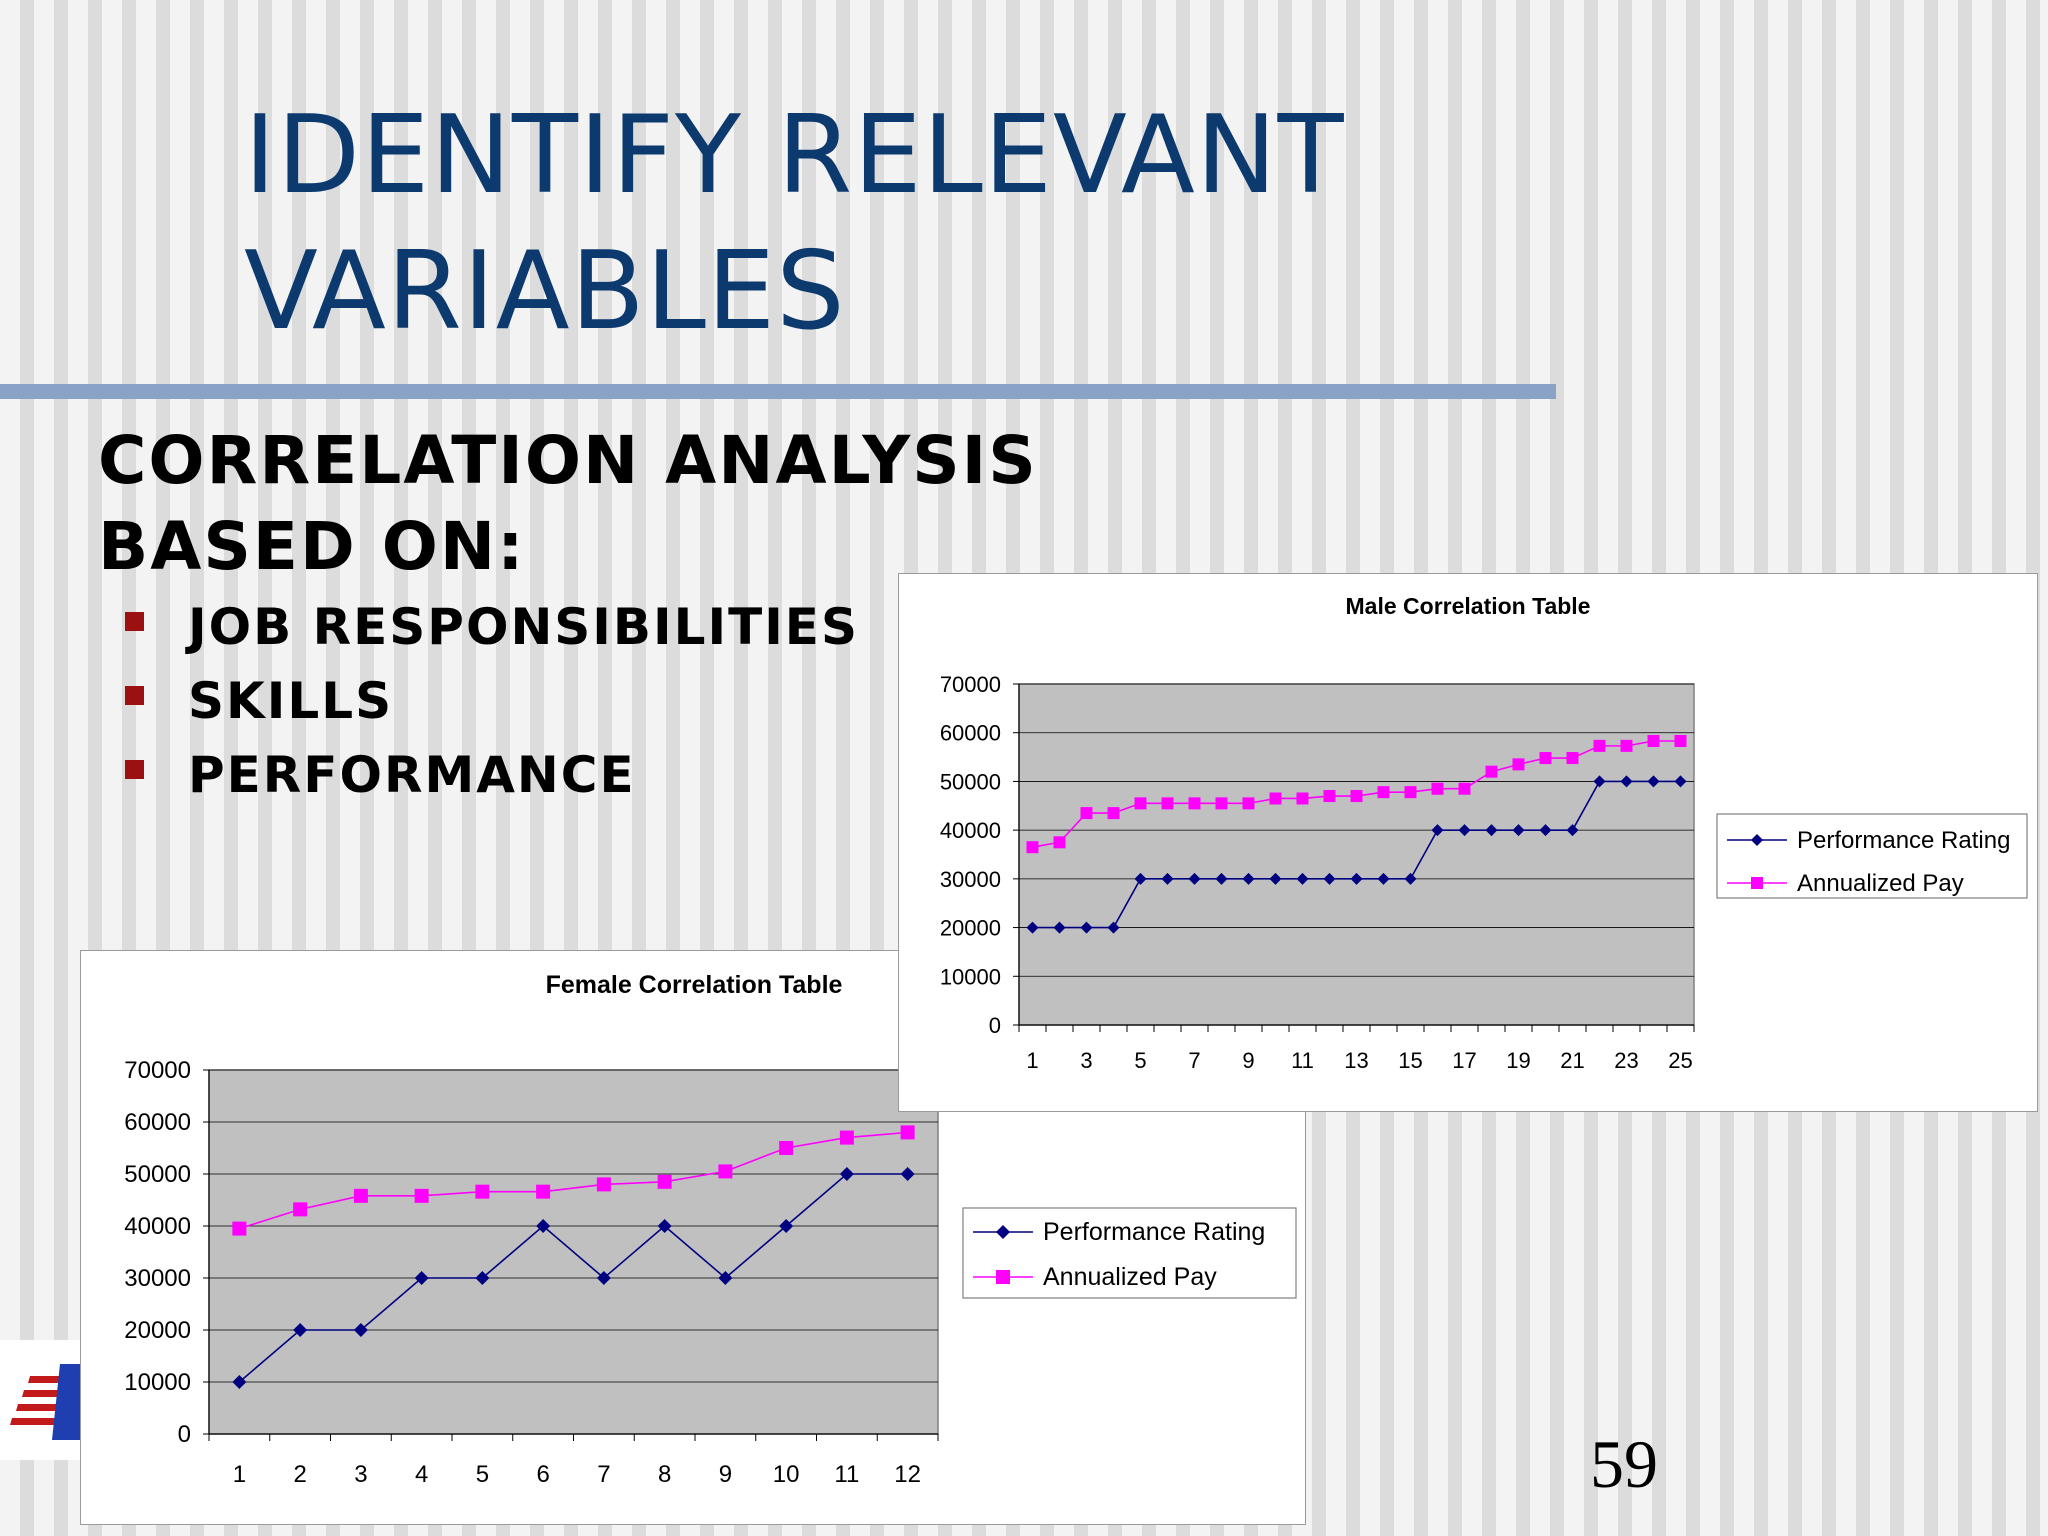 The image size is (2048, 1536). What do you see at coordinates (664, 1474) in the screenshot?
I see `x-tick-label: 8` at bounding box center [664, 1474].